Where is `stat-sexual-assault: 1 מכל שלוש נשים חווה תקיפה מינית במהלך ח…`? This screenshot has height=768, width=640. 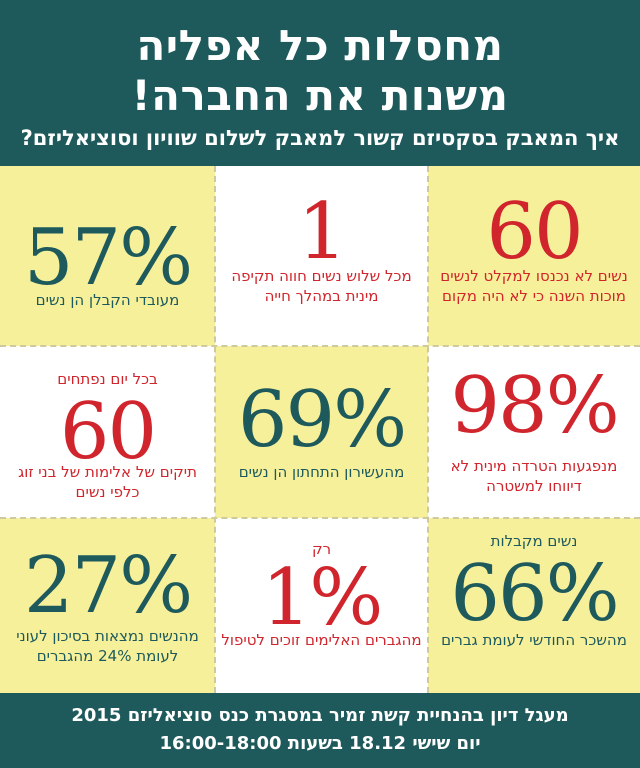
stat-sexual-assault: 1 מכל שלוש נשים חווה תקיפה מינית במהלך ח… is located at coordinates (321, 256).